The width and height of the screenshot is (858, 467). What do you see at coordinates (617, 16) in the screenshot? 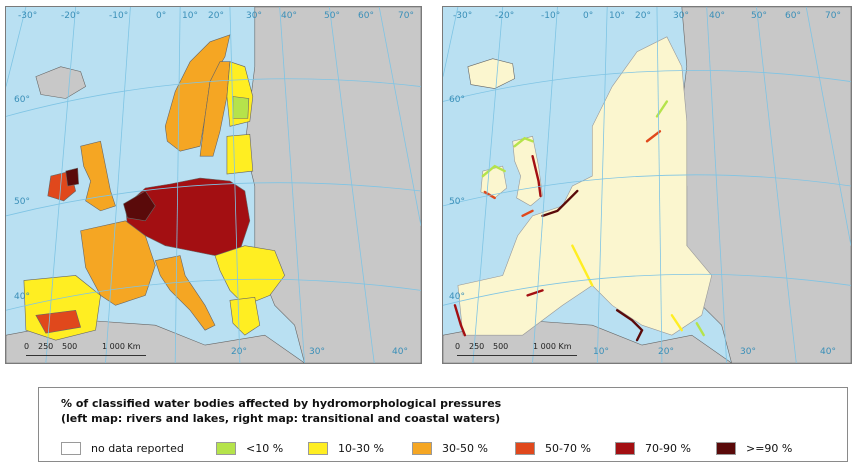
I see `right-lon-label: 10°` at bounding box center [617, 16].